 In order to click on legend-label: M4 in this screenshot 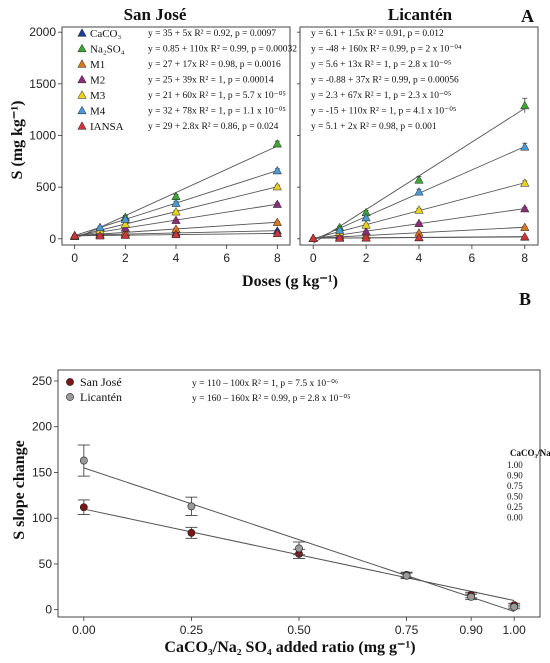, I will do `click(98, 112)`.